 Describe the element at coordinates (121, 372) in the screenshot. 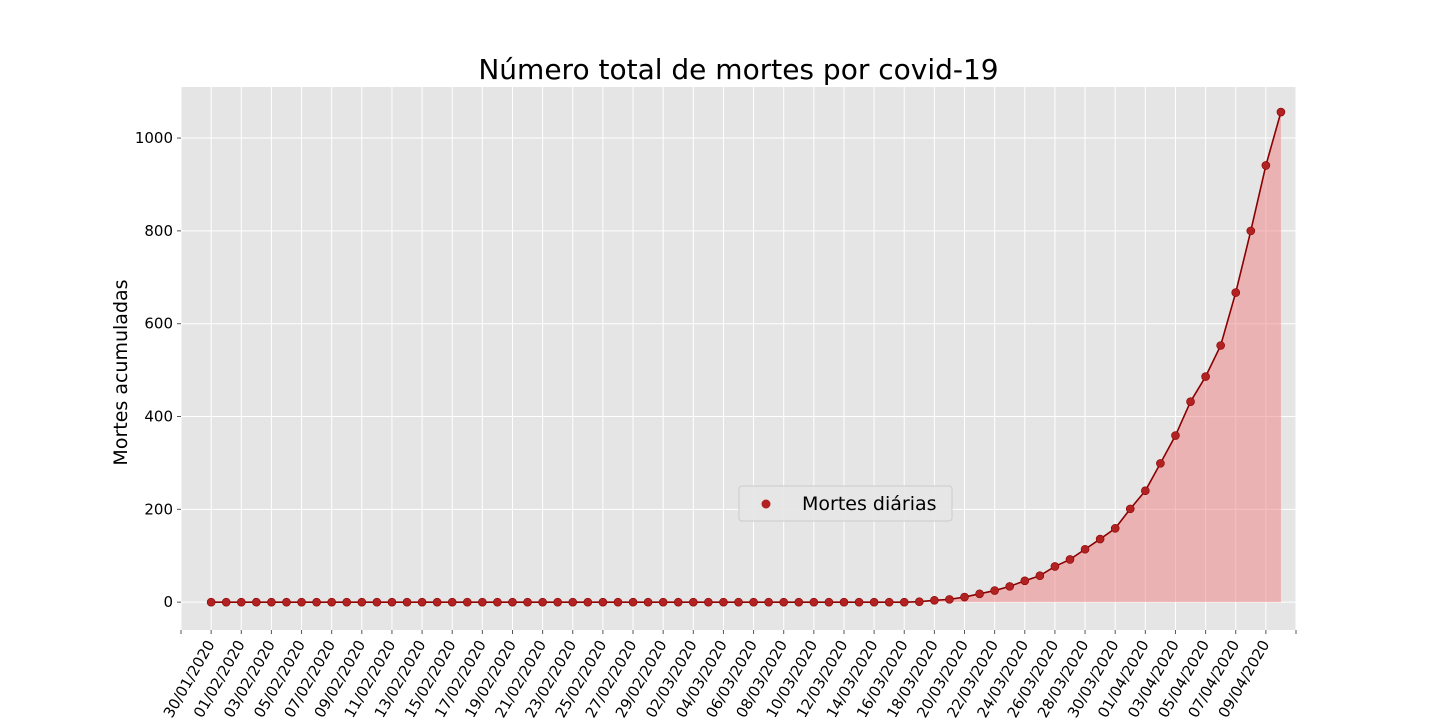

I see `y-axis-label: Mortes acumuladas` at that location.